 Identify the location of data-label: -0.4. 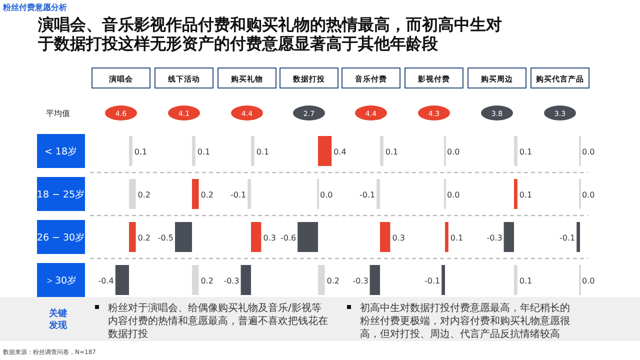
(106, 281).